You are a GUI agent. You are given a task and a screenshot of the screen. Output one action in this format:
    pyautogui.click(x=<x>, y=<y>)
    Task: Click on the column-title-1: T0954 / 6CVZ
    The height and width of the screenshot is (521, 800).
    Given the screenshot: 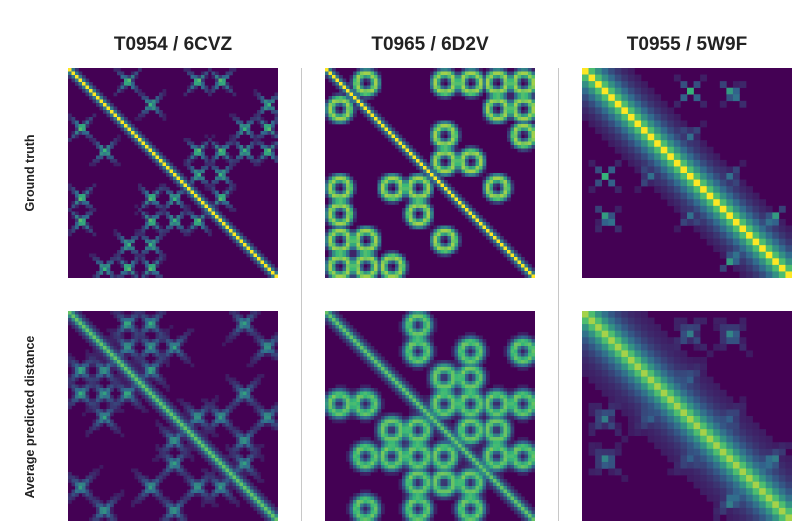 What is the action you would take?
    pyautogui.click(x=173, y=44)
    